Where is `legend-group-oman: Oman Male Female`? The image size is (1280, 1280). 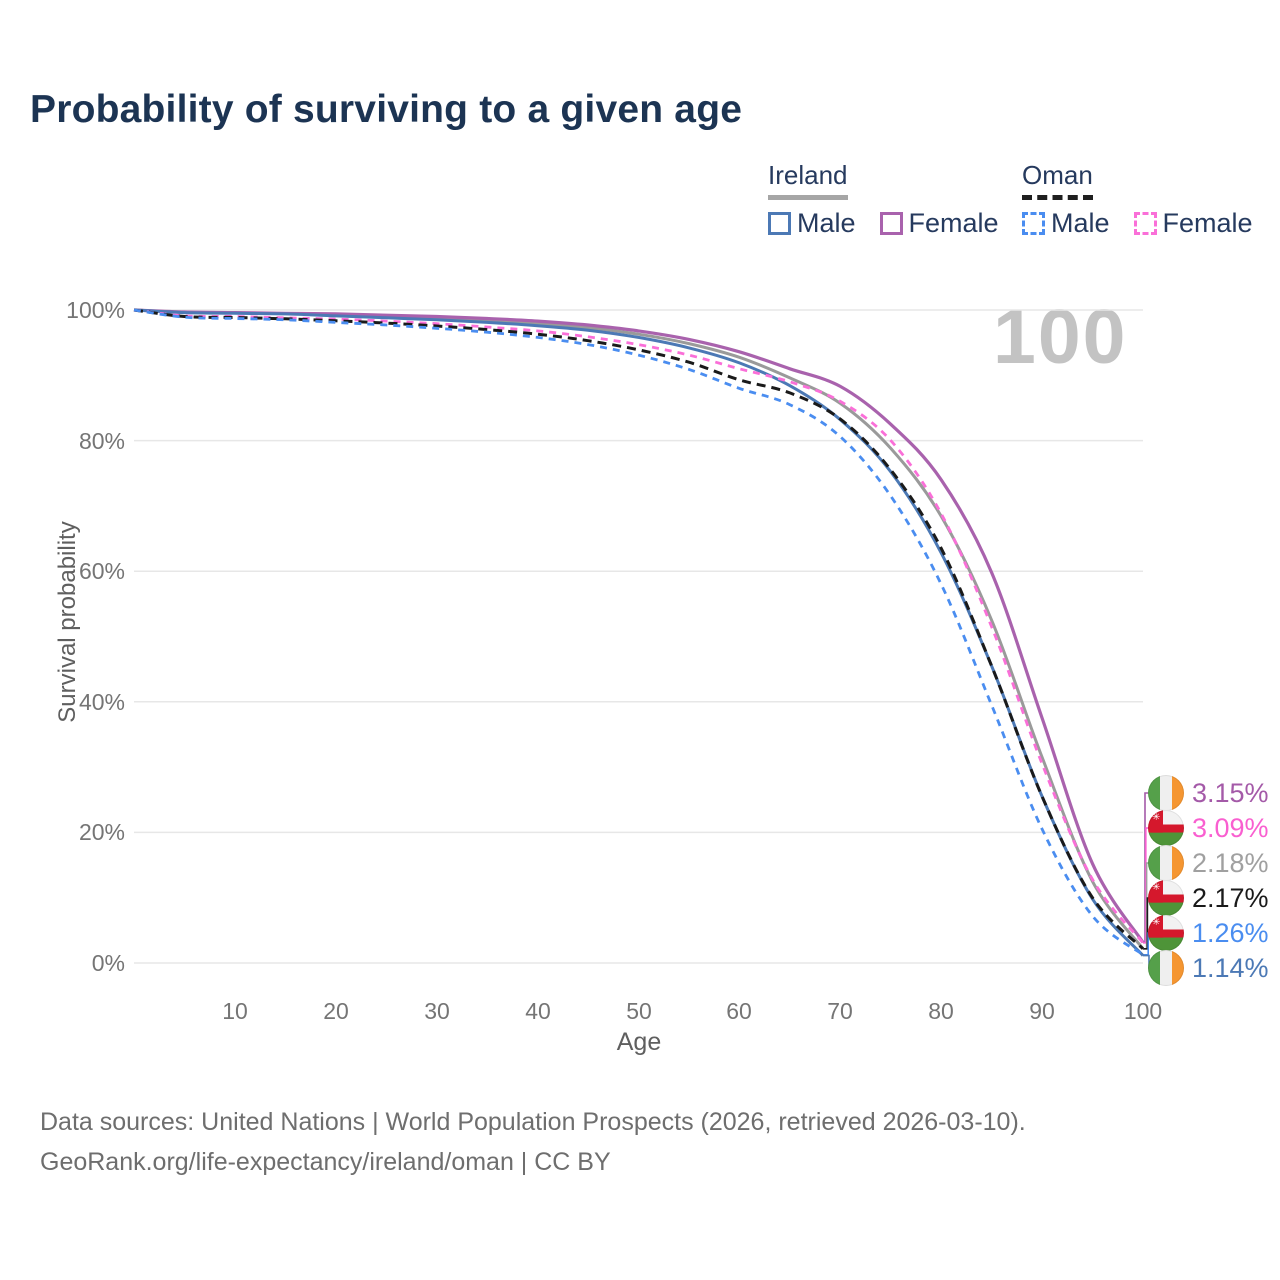 legend-group-oman: Oman Male Female is located at coordinates (1137, 199).